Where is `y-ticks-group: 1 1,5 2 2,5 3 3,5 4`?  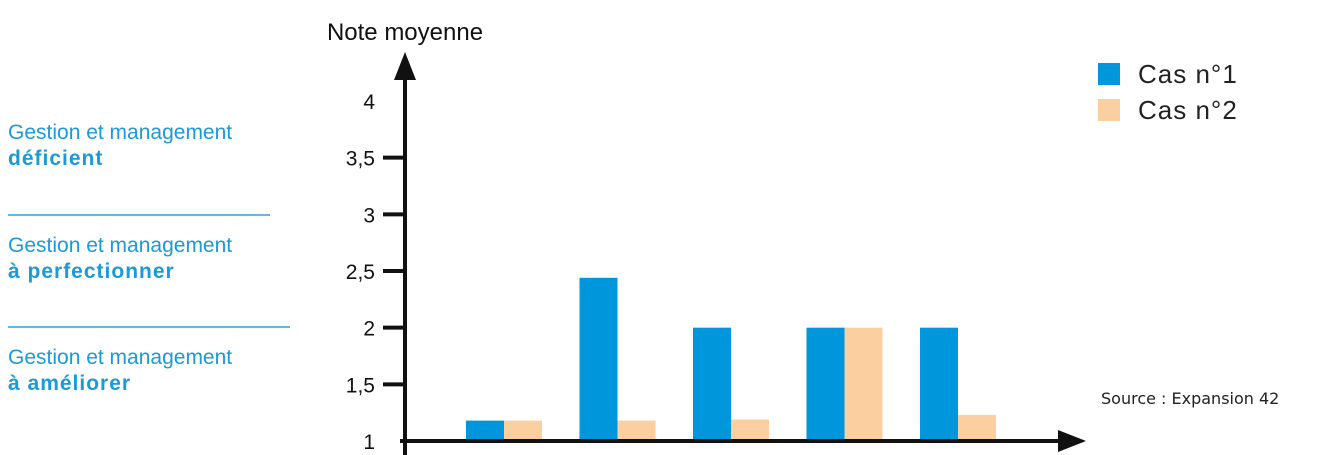
y-ticks-group: 1 1,5 2 2,5 3 3,5 4 is located at coordinates (375, 272).